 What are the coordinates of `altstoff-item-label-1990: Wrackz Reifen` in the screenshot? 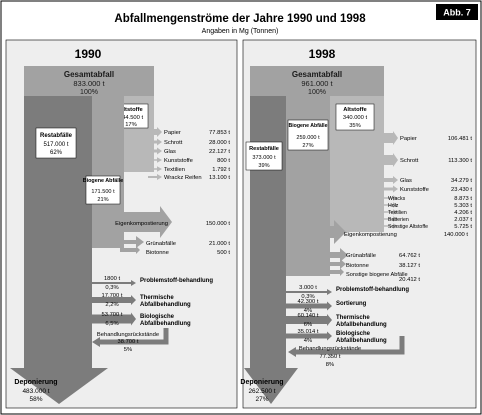 It's located at (183, 178).